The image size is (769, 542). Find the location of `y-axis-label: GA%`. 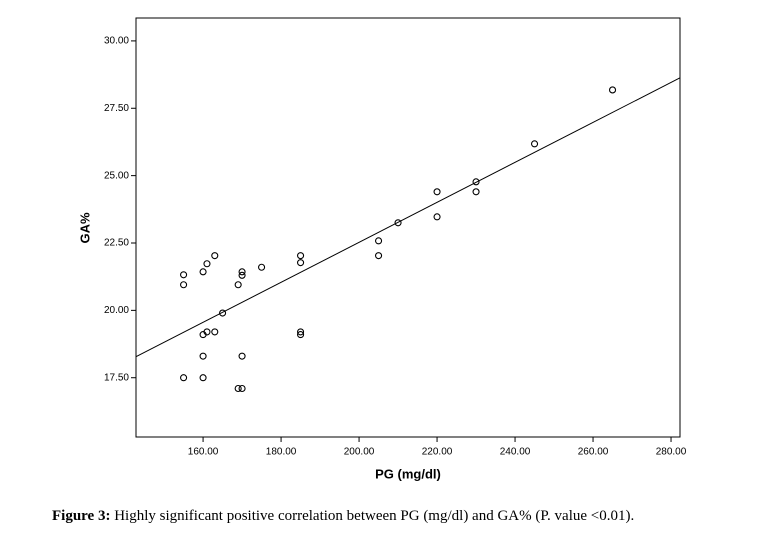

y-axis-label: GA% is located at coordinates (84, 228).